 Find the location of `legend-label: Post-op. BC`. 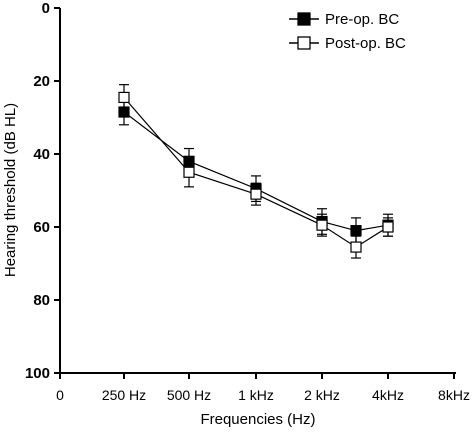

legend-label: Post-op. BC is located at coordinates (365, 43).